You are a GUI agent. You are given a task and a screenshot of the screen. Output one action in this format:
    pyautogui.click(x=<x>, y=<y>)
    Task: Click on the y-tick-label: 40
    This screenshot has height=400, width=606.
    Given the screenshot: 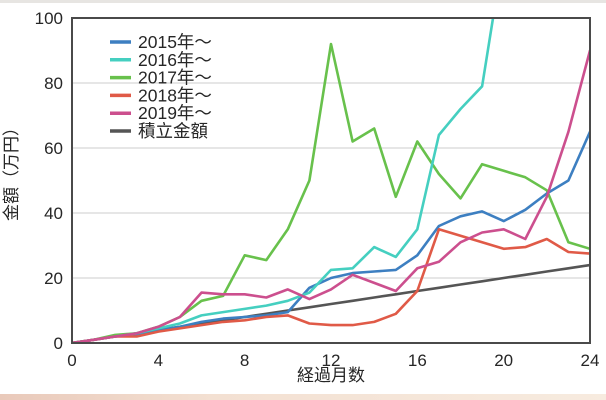 What is the action you would take?
    pyautogui.click(x=53, y=213)
    